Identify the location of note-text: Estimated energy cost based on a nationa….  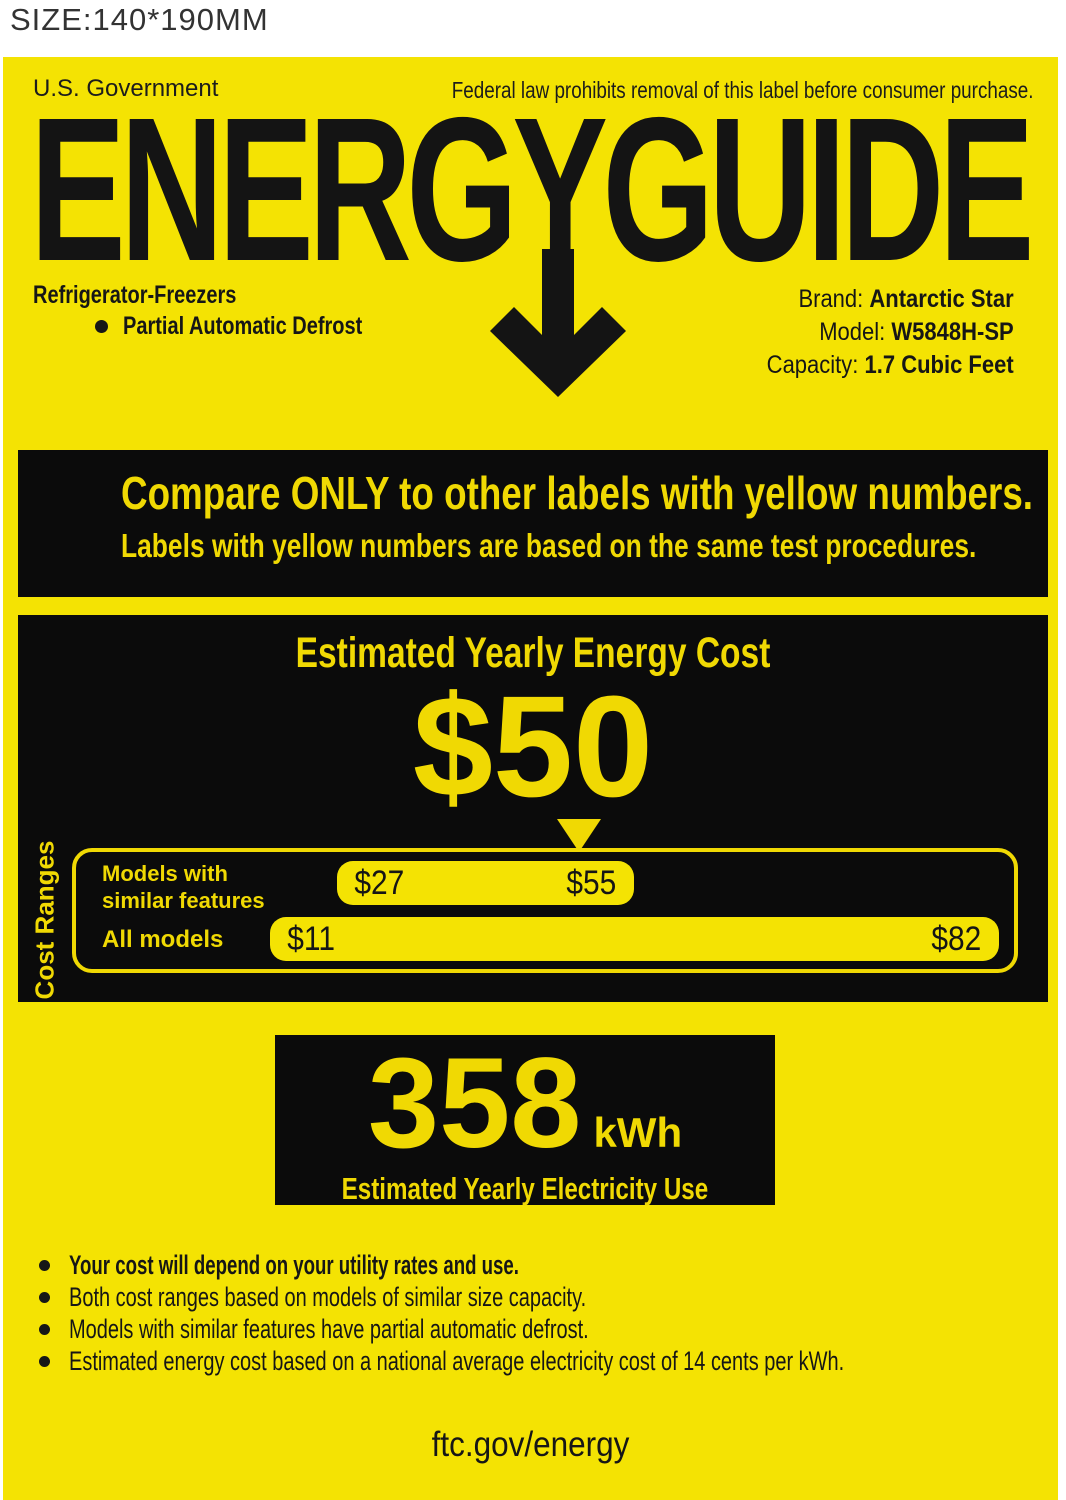
(457, 1360).